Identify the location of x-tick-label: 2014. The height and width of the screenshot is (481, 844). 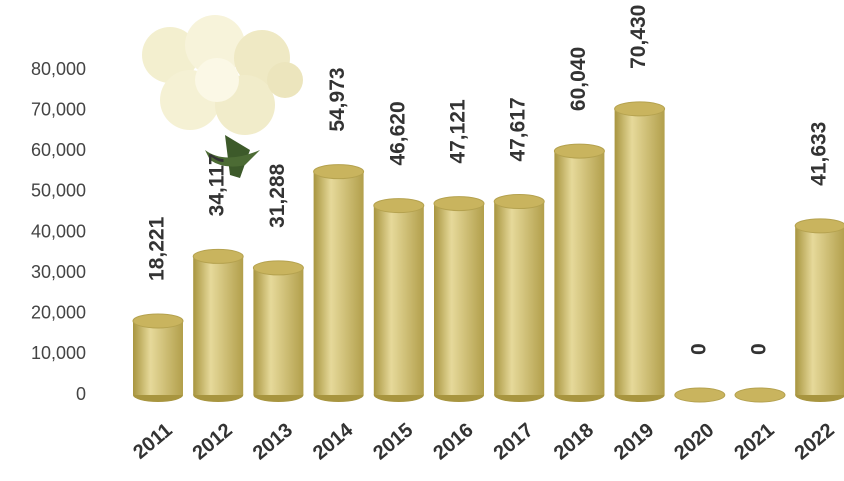
(333, 441).